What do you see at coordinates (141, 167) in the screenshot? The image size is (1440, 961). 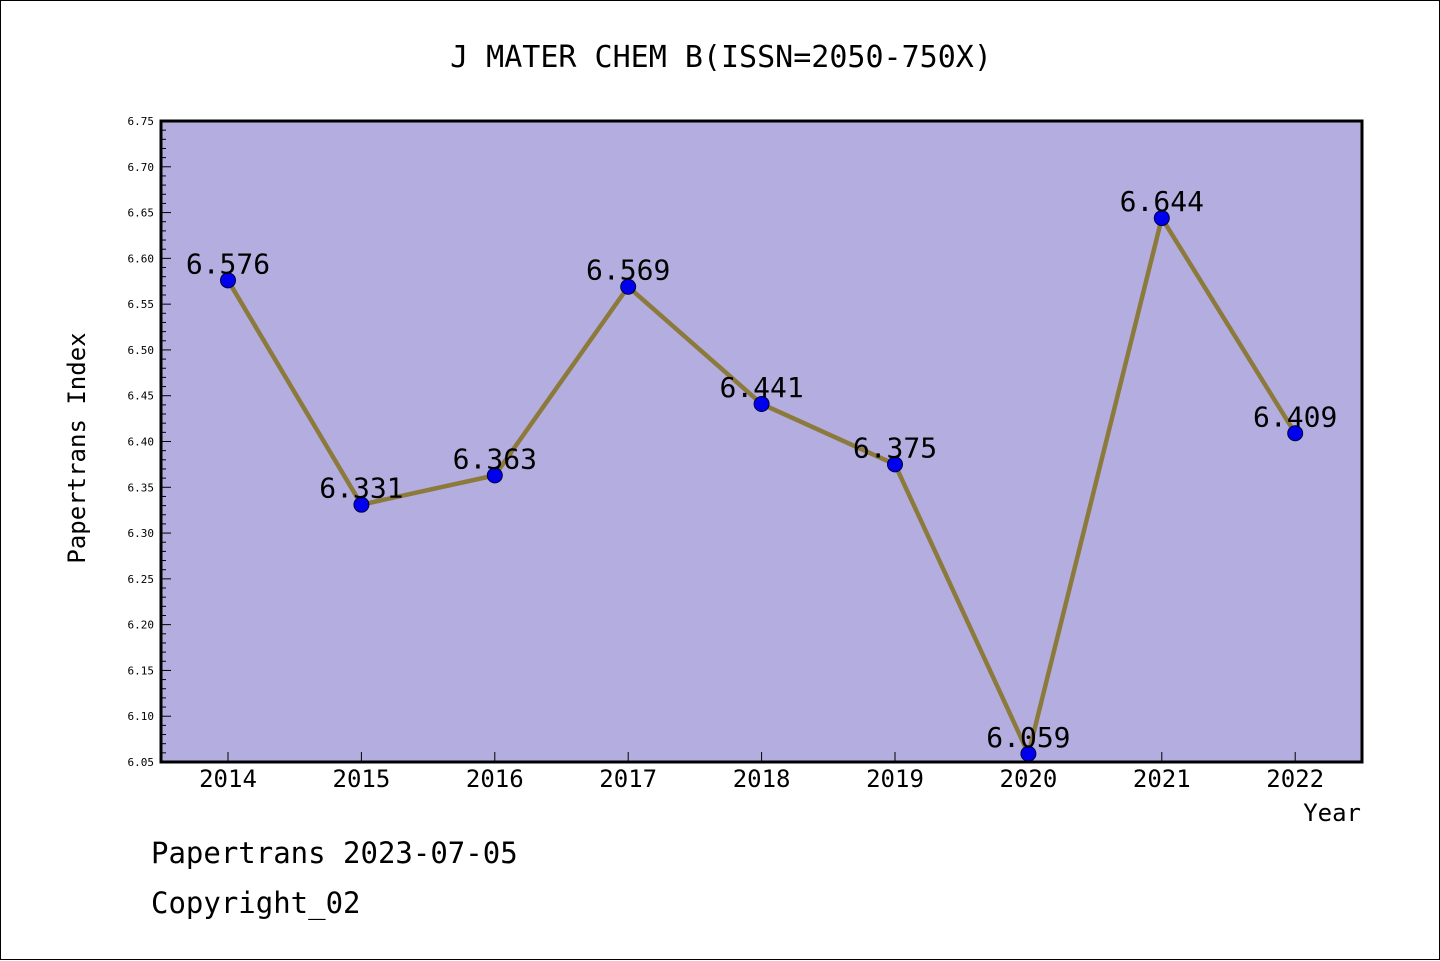 I see `y-tick-label: 6.70` at bounding box center [141, 167].